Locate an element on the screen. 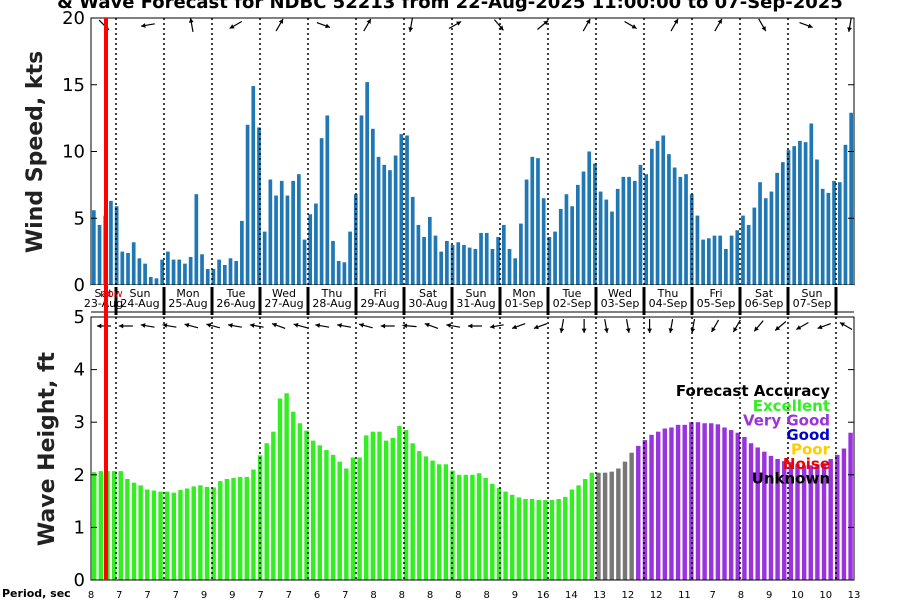 This screenshot has width=900, height=600. day-of-week-label: Sun is located at coordinates (476, 293).